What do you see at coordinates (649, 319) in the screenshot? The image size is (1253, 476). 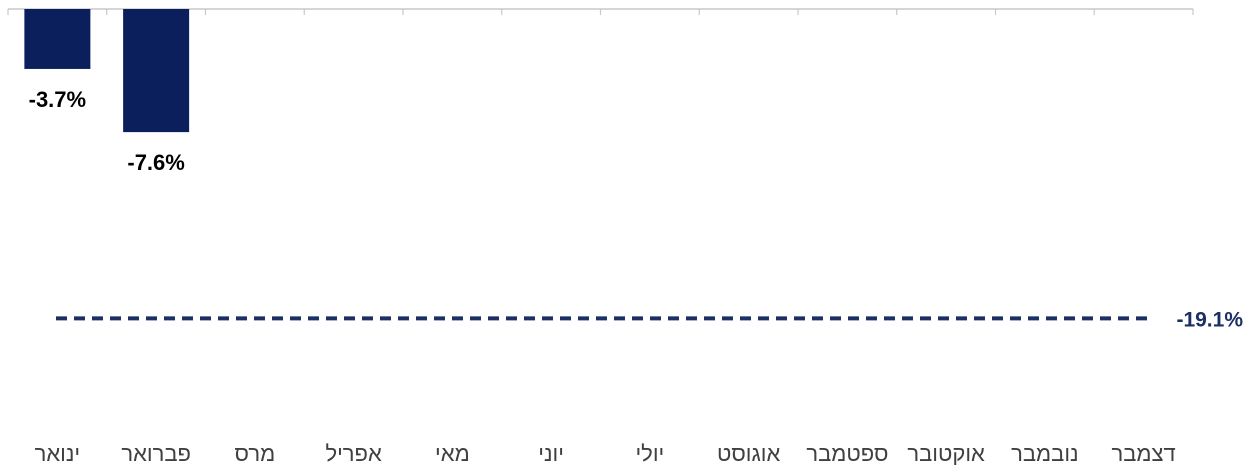 I see `reference-line-group: -19.1%` at bounding box center [649, 319].